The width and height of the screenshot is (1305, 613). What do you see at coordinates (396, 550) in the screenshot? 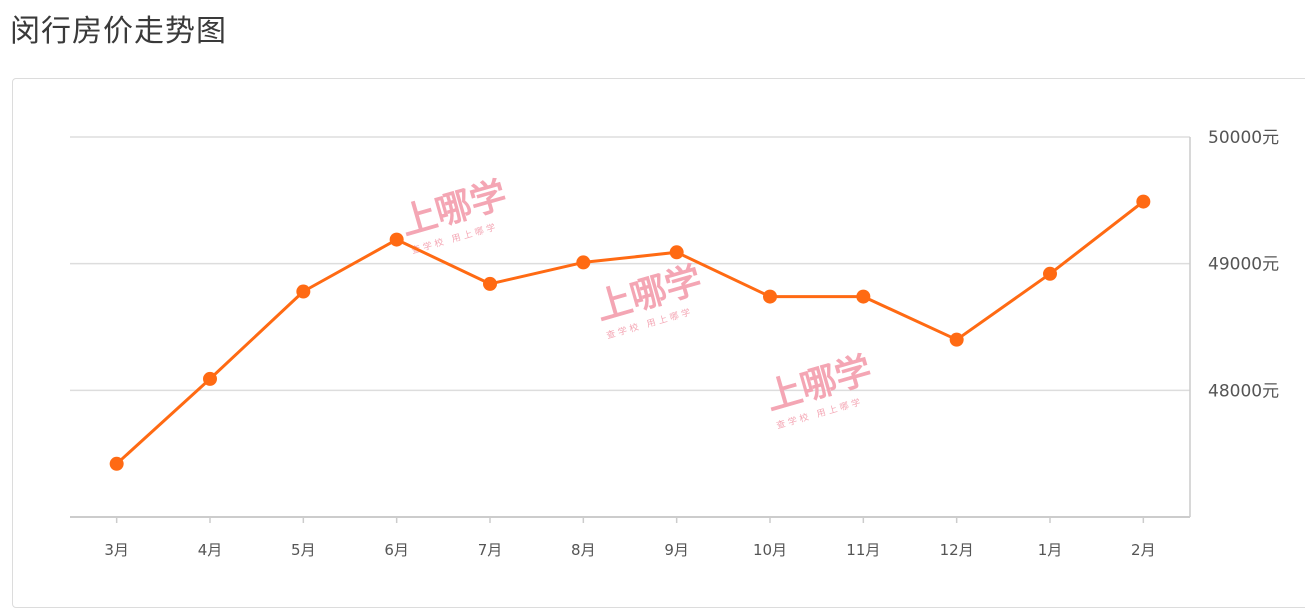
I see `x-tick-label: 6月` at bounding box center [396, 550].